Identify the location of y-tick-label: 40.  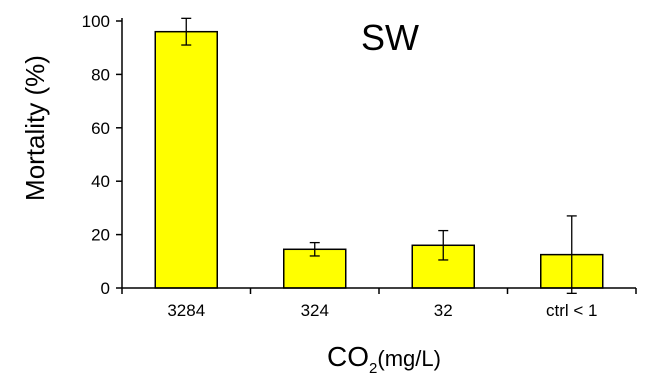
(100, 181).